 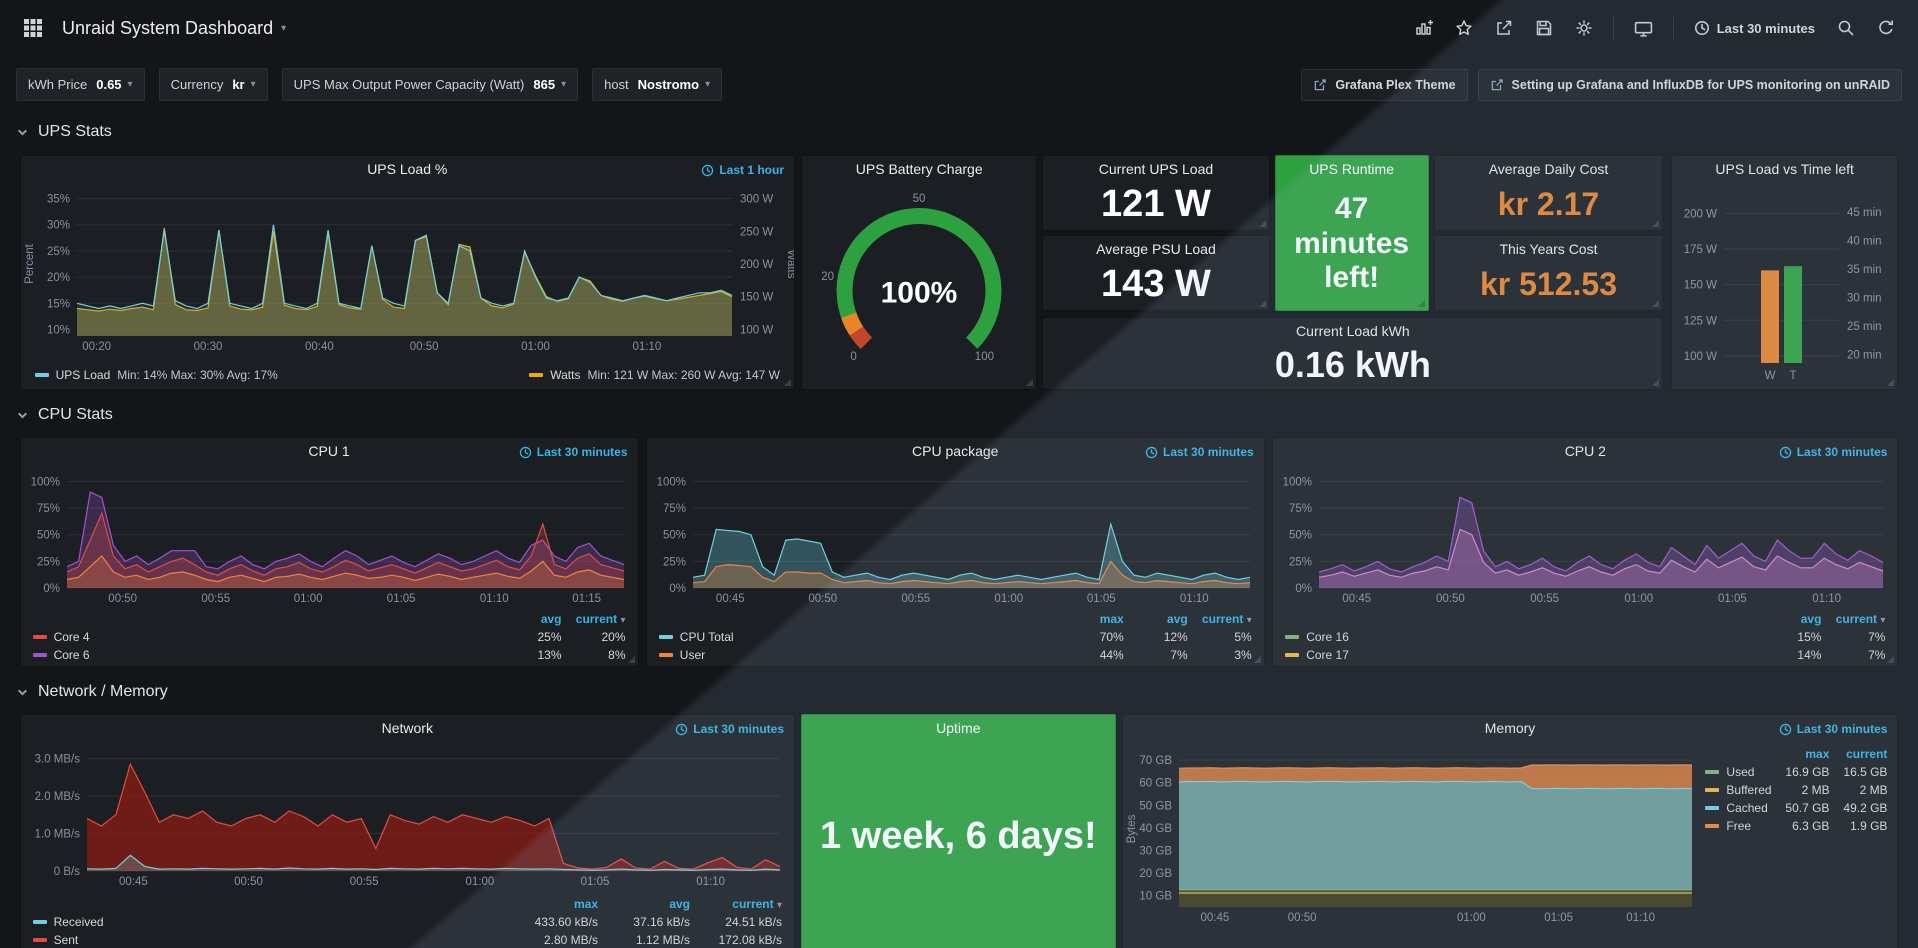 I want to click on svg-text: 30 GB, so click(x=1155, y=851).